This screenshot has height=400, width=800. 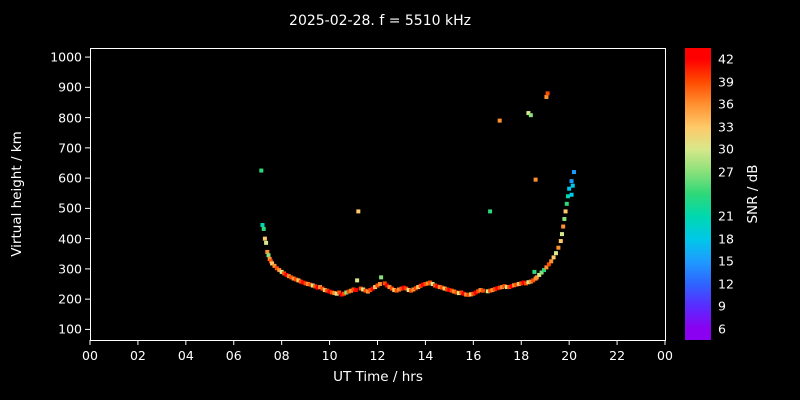 What do you see at coordinates (185, 355) in the screenshot?
I see `x-tick-label: 04` at bounding box center [185, 355].